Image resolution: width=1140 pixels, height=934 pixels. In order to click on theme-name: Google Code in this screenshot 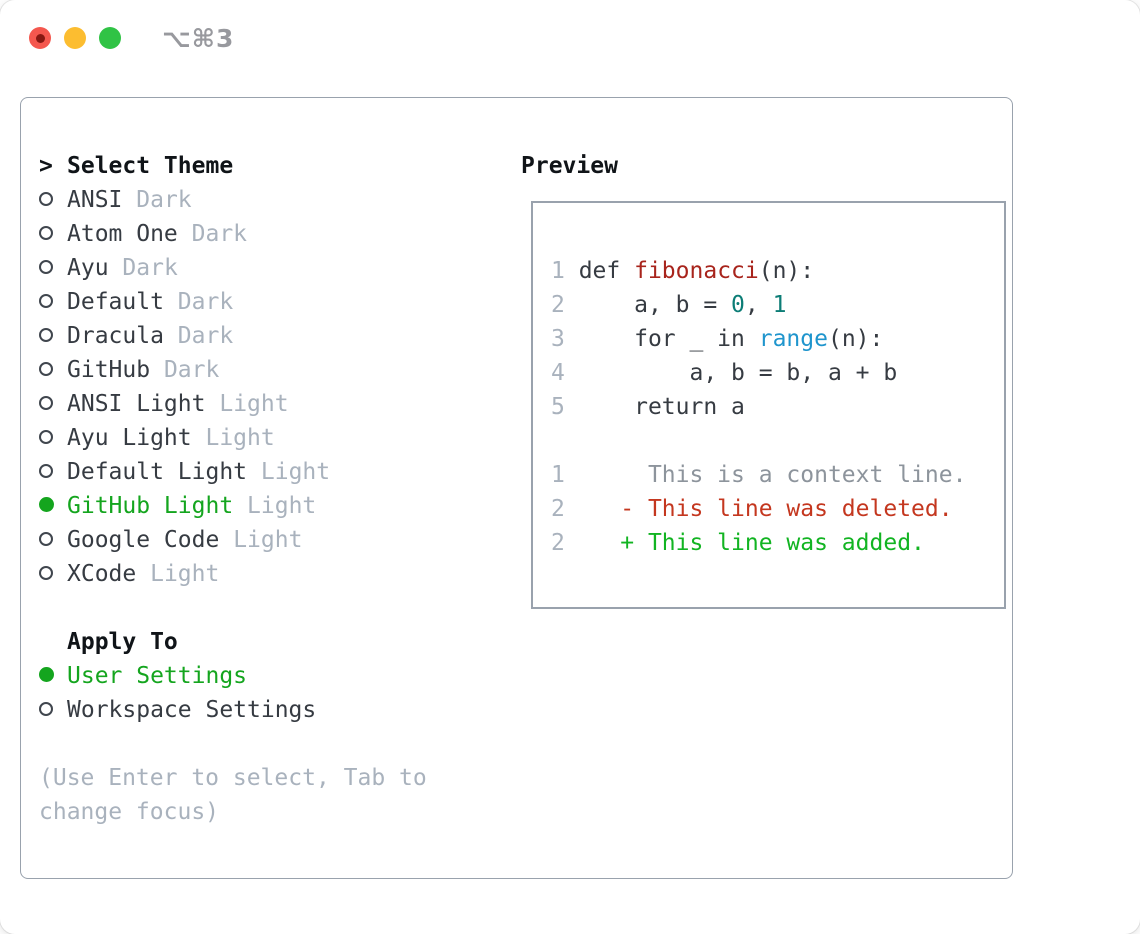, I will do `click(143, 540)`.